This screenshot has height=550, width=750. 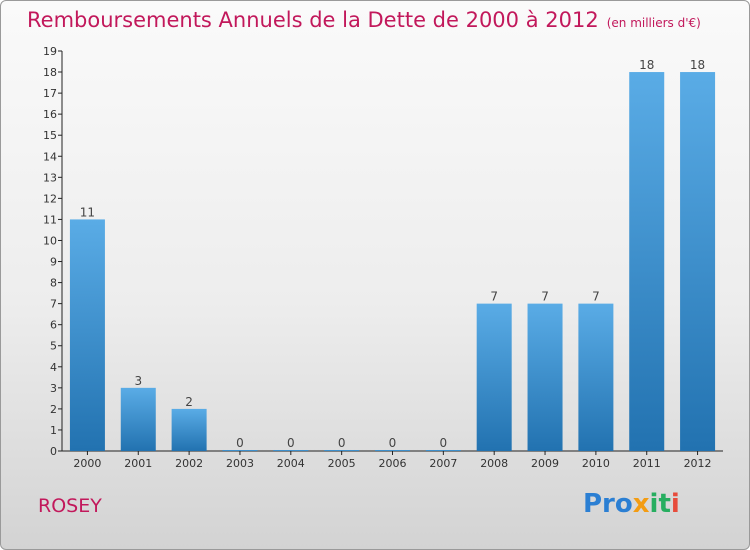 What do you see at coordinates (494, 377) in the screenshot?
I see `bar-2008` at bounding box center [494, 377].